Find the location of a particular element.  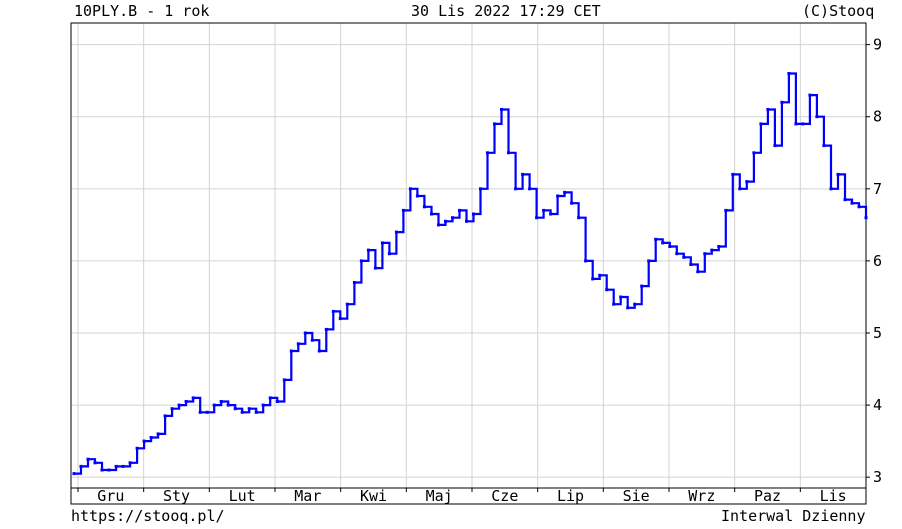

chart-title: 10PLY.B - 1 rok is located at coordinates (142, 11).